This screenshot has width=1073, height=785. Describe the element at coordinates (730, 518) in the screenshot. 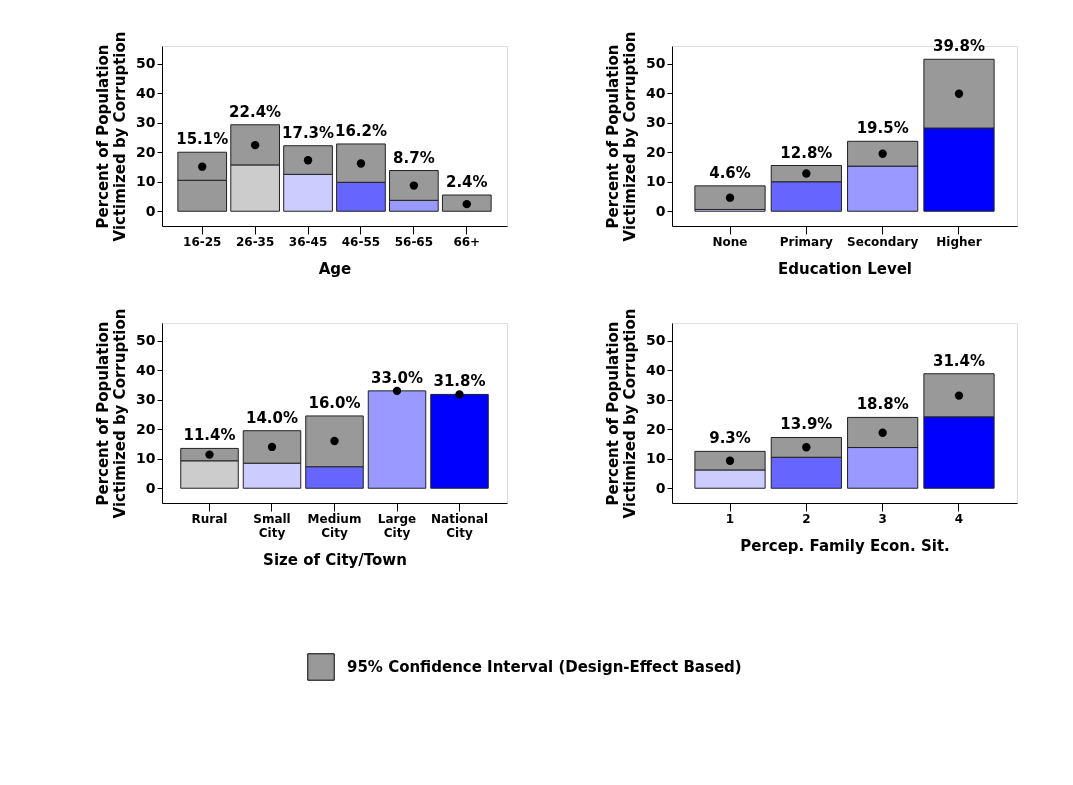

I see `x-tick-label: 1` at that location.